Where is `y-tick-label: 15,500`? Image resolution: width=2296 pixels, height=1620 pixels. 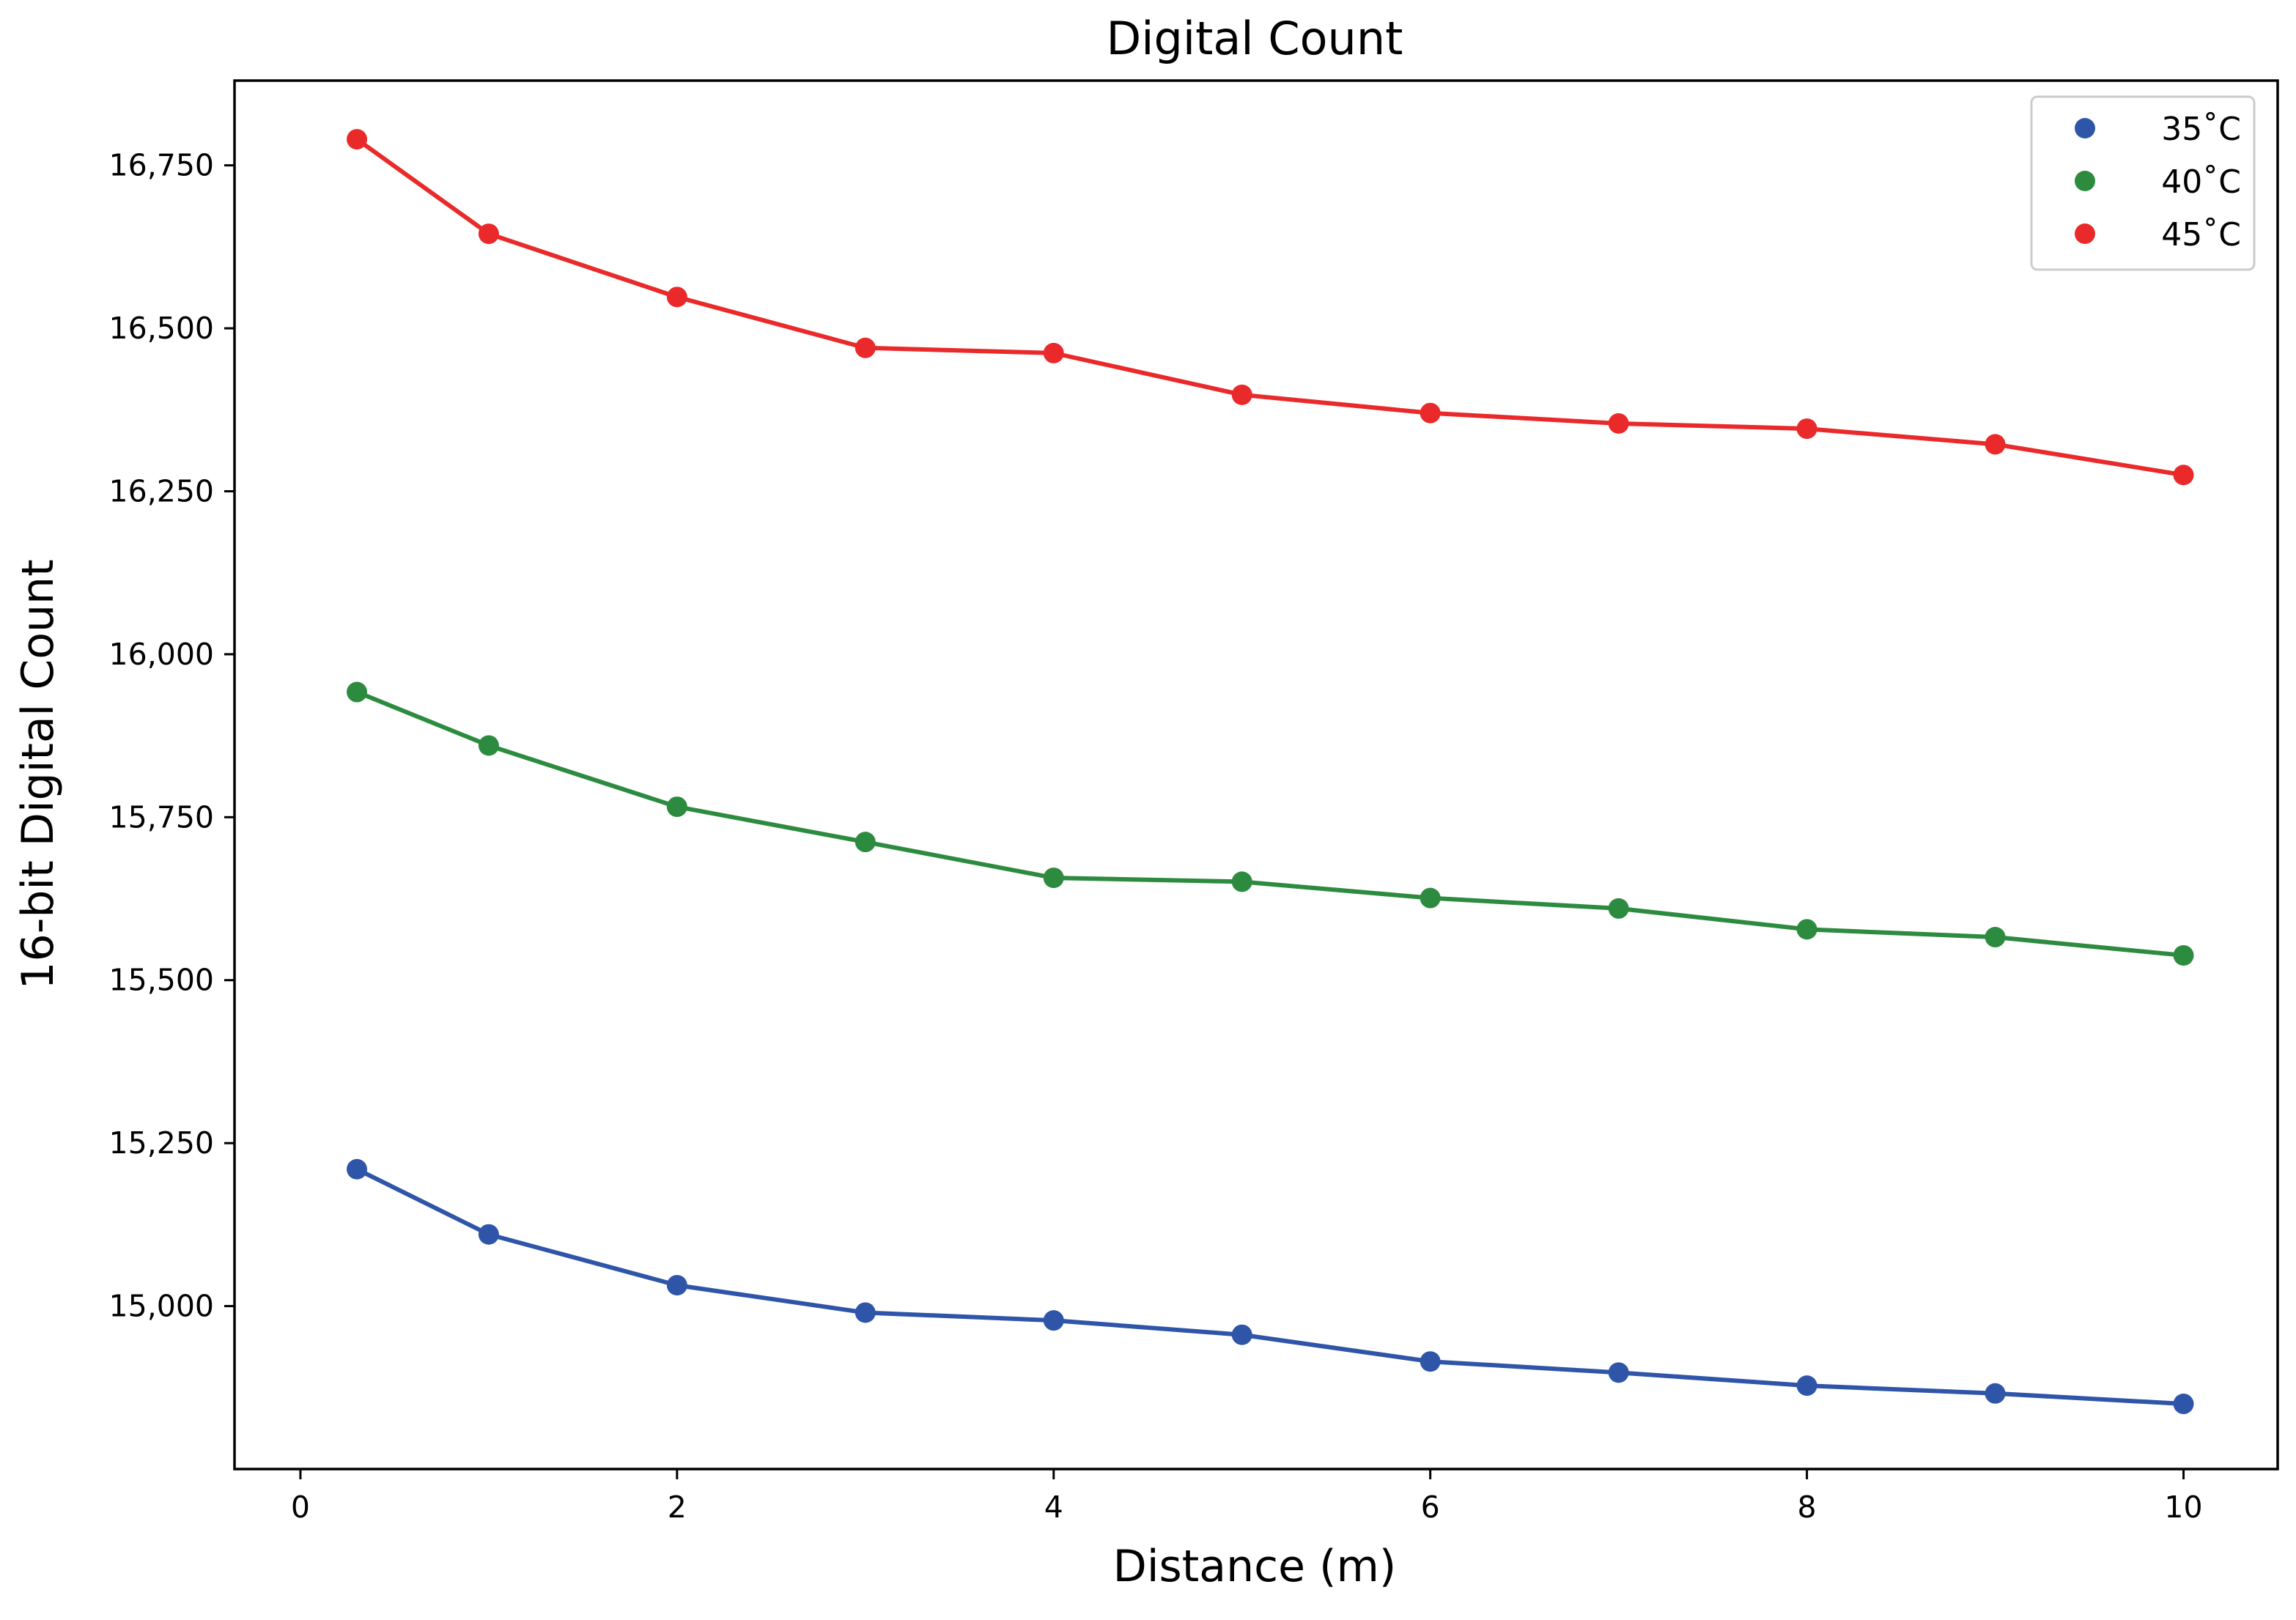 y-tick-label: 15,500 is located at coordinates (161, 980).